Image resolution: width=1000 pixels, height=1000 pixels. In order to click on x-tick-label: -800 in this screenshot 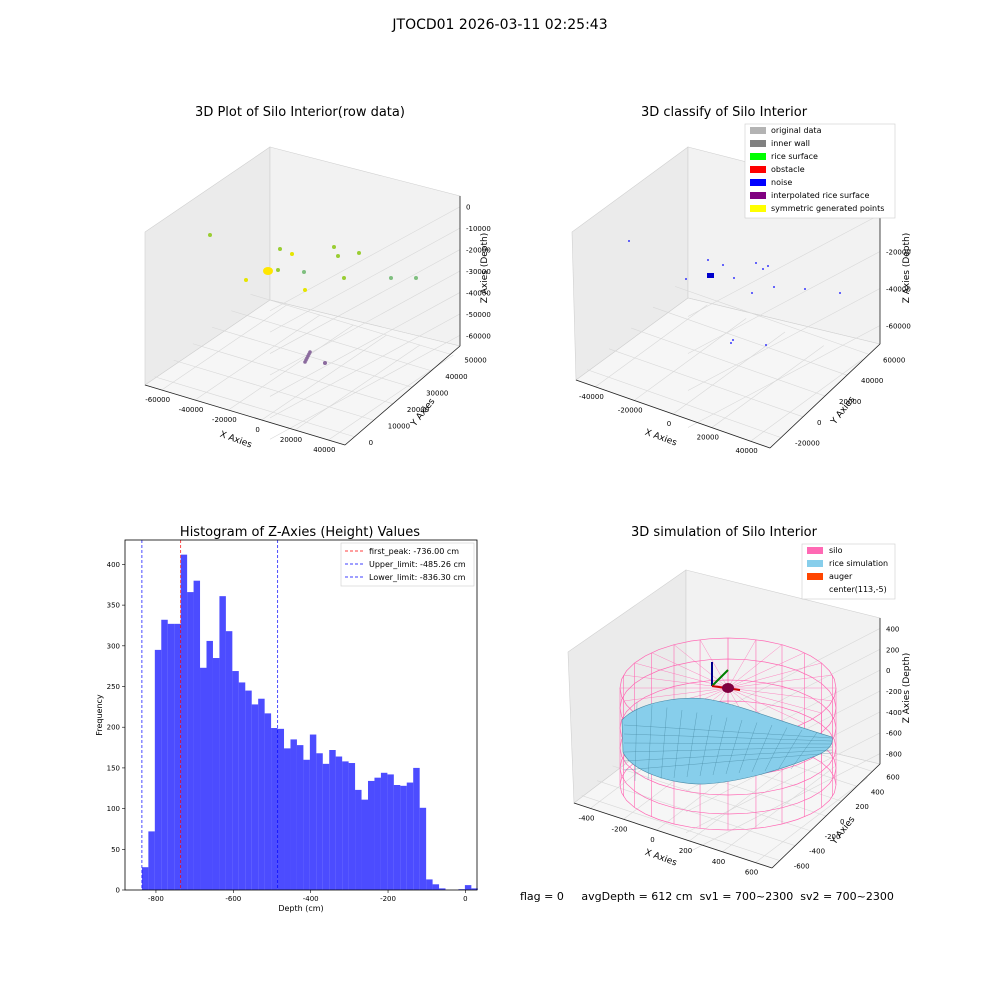, I will do `click(156, 899)`.